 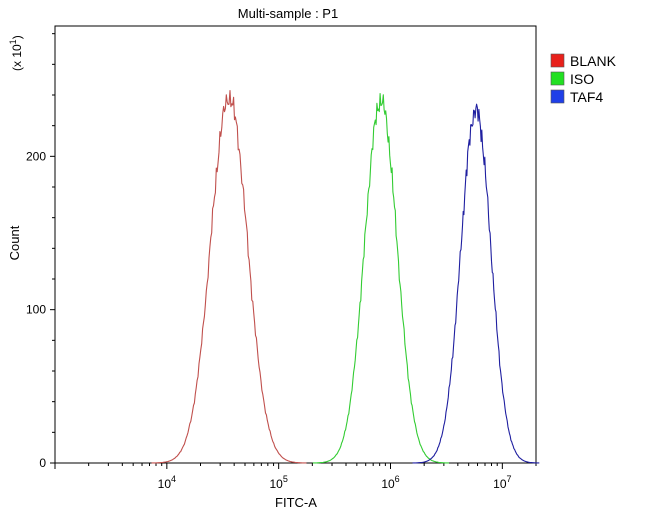 What do you see at coordinates (40, 251) in the screenshot?
I see `y-axis-ticks: 0 100 200` at bounding box center [40, 251].